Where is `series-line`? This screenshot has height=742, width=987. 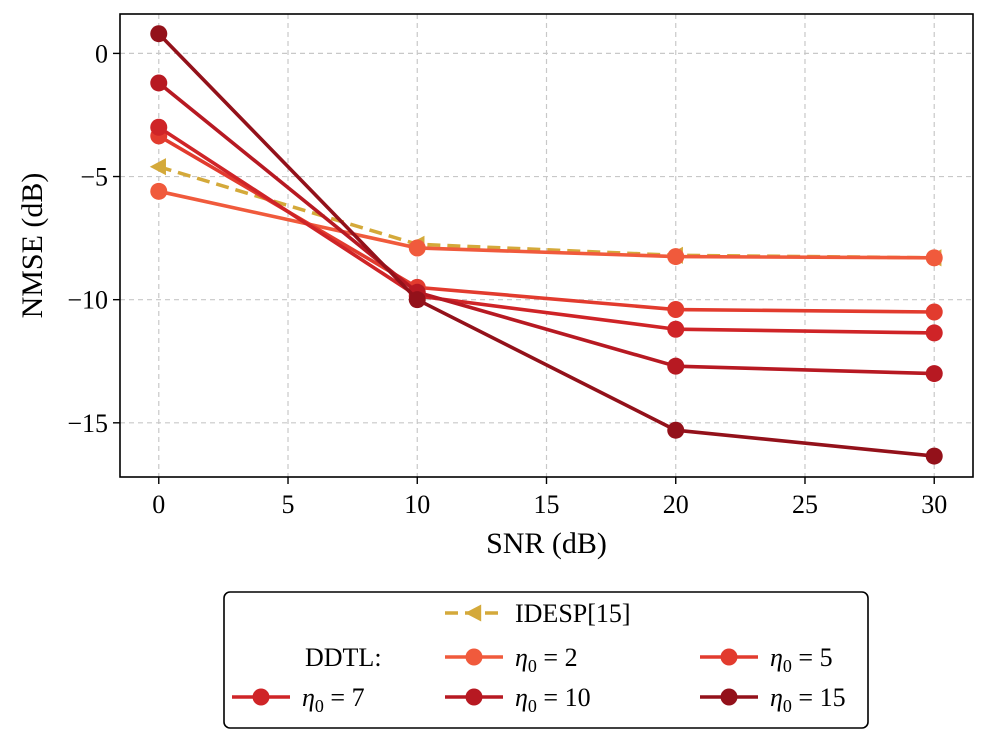
series-line is located at coordinates (546, 224).